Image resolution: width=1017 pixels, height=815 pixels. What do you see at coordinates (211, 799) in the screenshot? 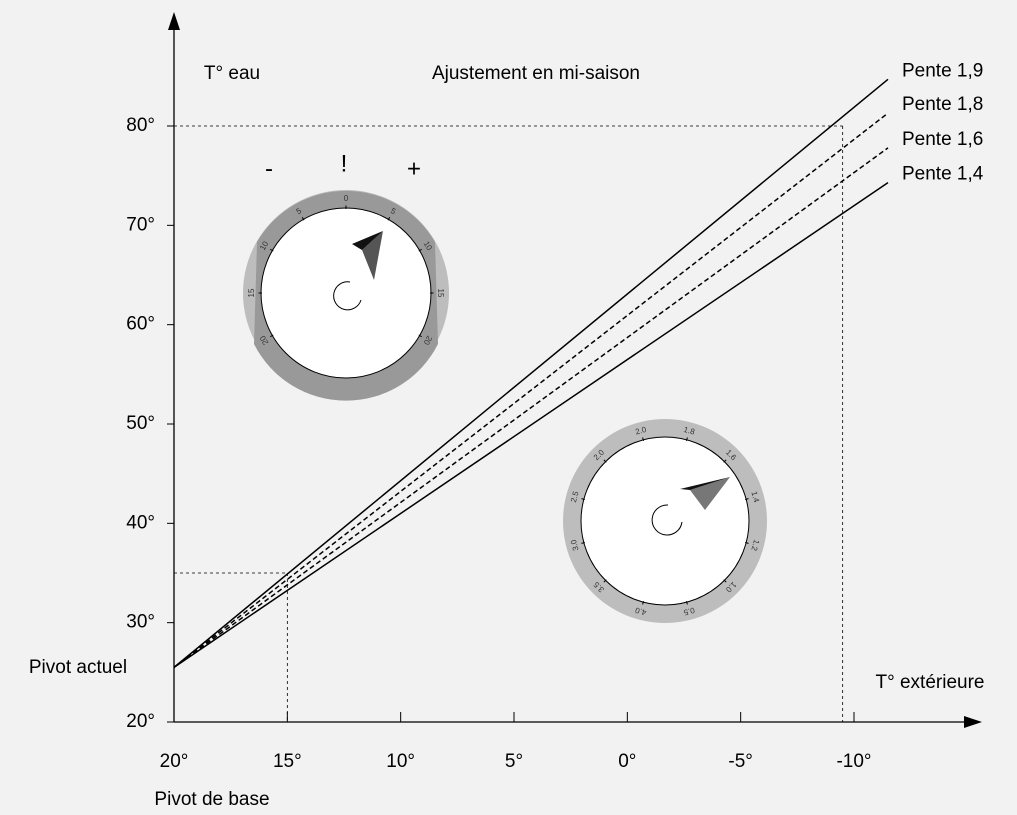
I see `annotation: Pivot de base` at bounding box center [211, 799].